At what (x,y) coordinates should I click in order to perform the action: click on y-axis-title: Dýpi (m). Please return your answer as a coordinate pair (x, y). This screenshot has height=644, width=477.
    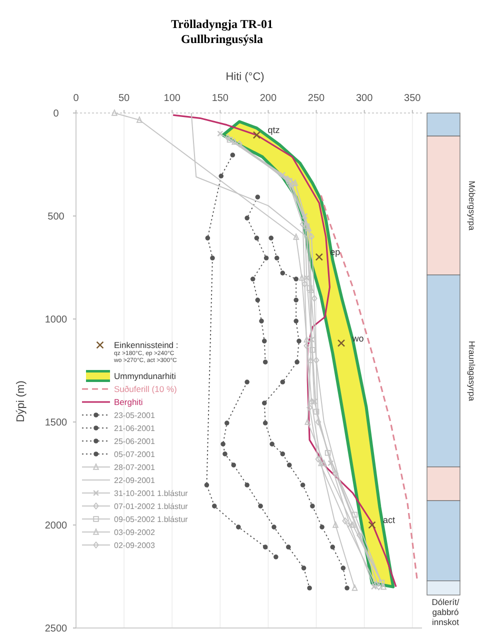
    Looking at the image, I should click on (21, 401).